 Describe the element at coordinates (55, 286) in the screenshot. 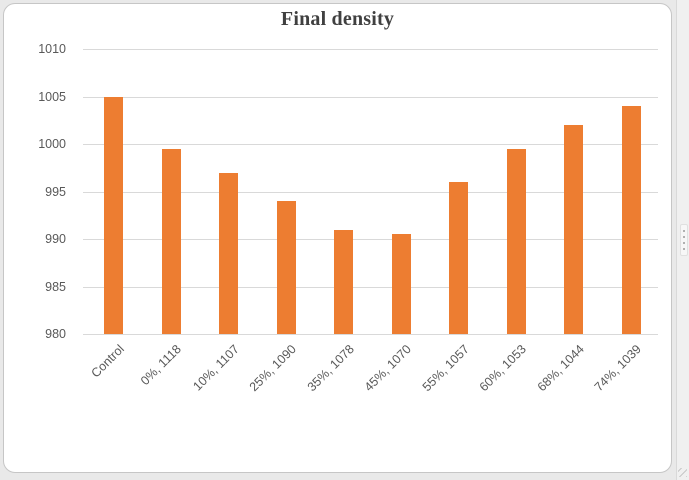

I see `y-axis-label: 985` at that location.